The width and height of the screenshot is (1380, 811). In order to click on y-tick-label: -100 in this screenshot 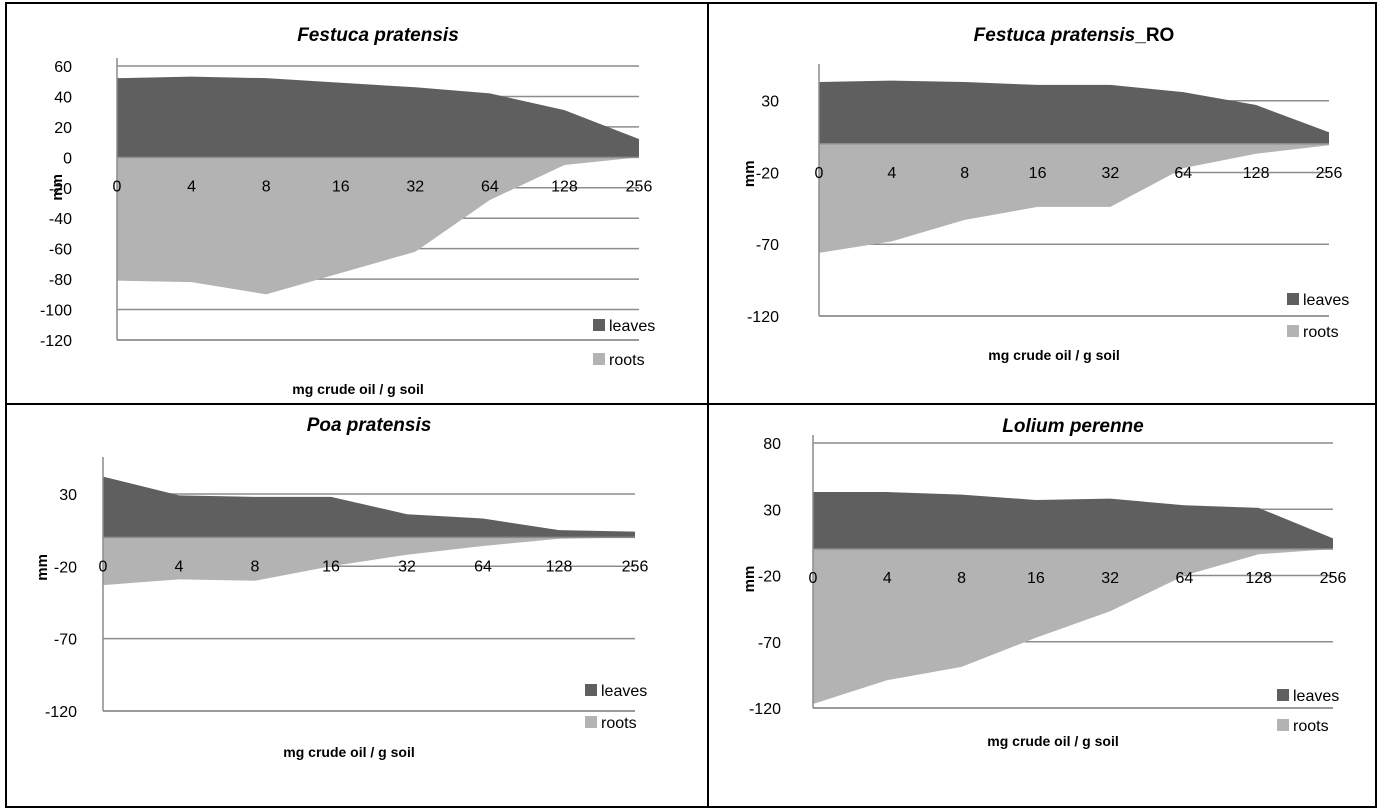, I will do `click(56, 311)`.